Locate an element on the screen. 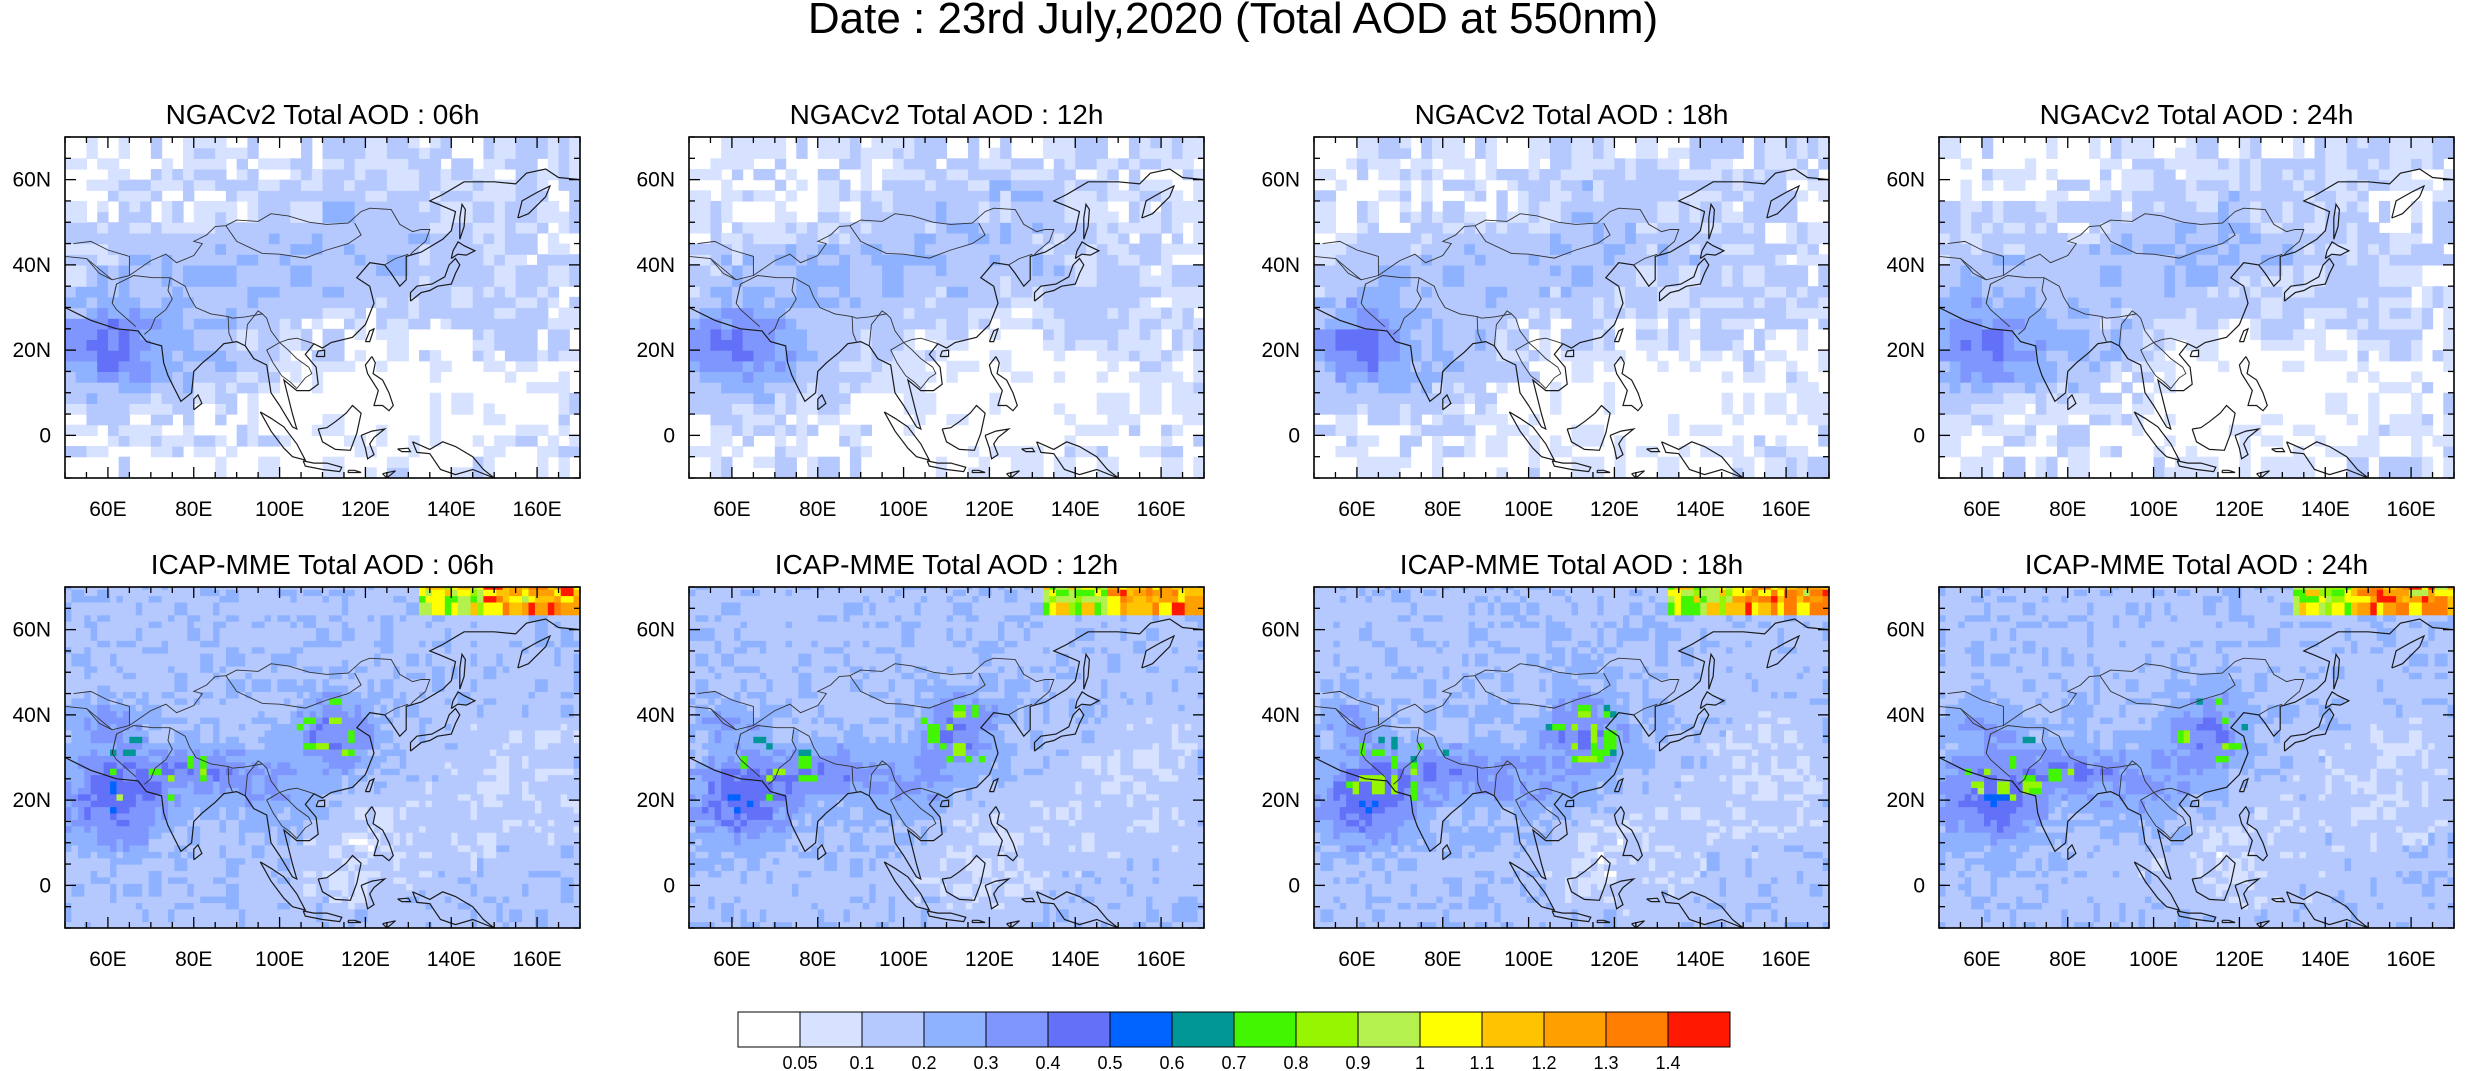 This screenshot has width=2466, height=1071. colorbar-label: 0.1 is located at coordinates (861, 1062).